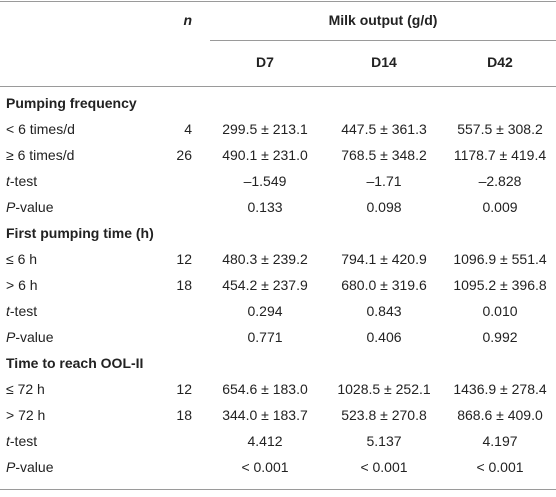 The width and height of the screenshot is (556, 497). What do you see at coordinates (25, 389) in the screenshot?
I see `row-label: ≤ 72 h` at bounding box center [25, 389].